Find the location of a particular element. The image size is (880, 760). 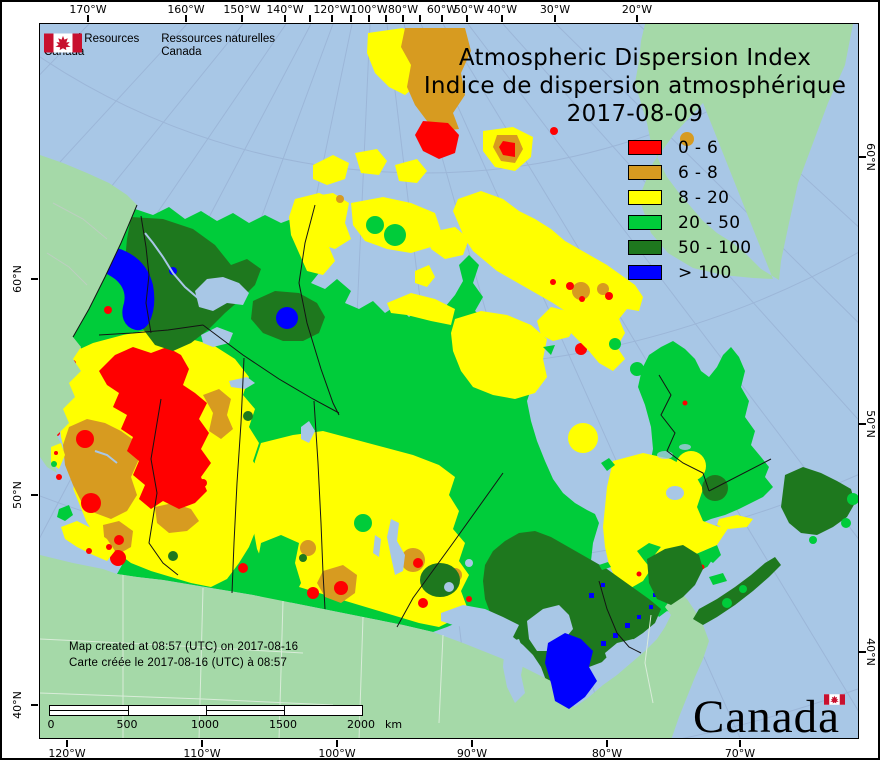

scale-unit: km is located at coordinates (394, 724).